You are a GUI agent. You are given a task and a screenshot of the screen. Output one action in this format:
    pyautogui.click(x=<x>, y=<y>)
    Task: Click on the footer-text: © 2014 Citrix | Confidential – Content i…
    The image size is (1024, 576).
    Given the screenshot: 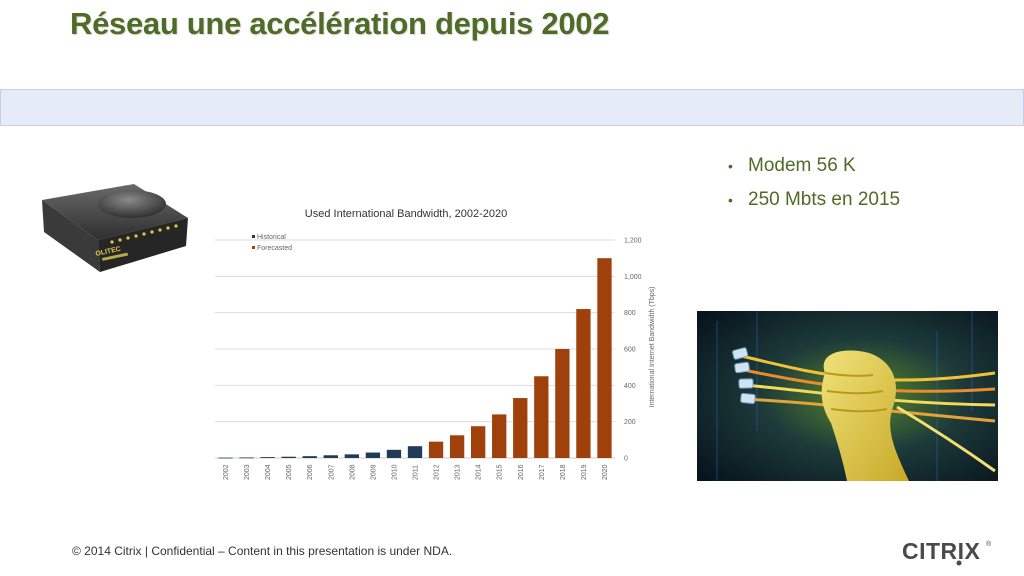 What is the action you would take?
    pyautogui.click(x=262, y=551)
    